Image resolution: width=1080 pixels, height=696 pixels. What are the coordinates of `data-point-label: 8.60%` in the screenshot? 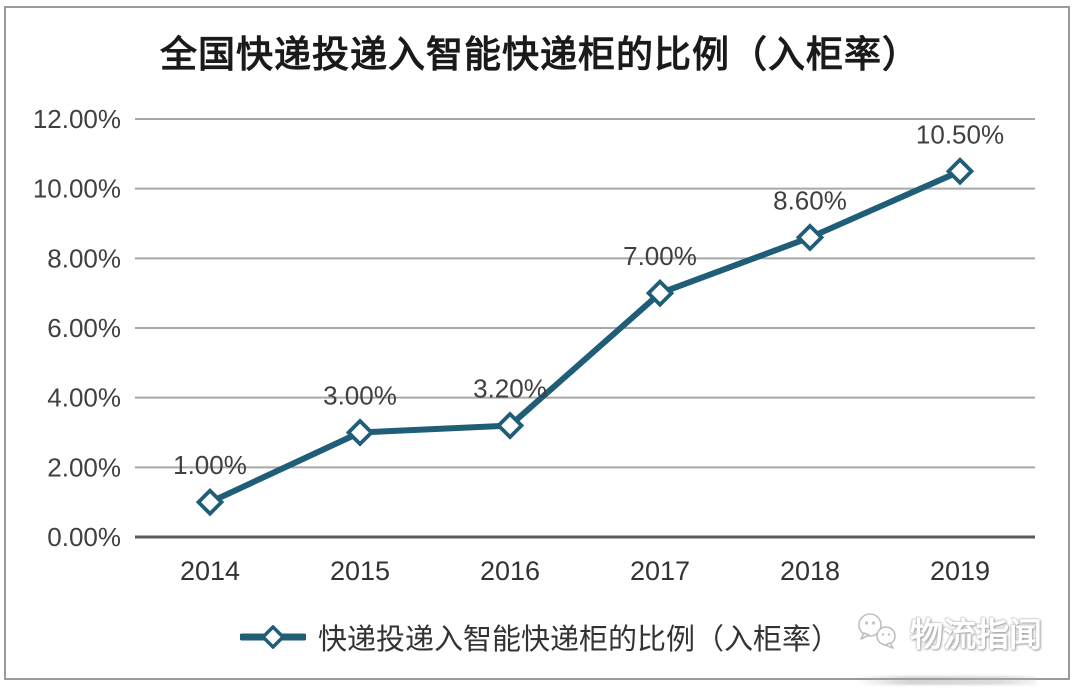 It's located at (810, 200).